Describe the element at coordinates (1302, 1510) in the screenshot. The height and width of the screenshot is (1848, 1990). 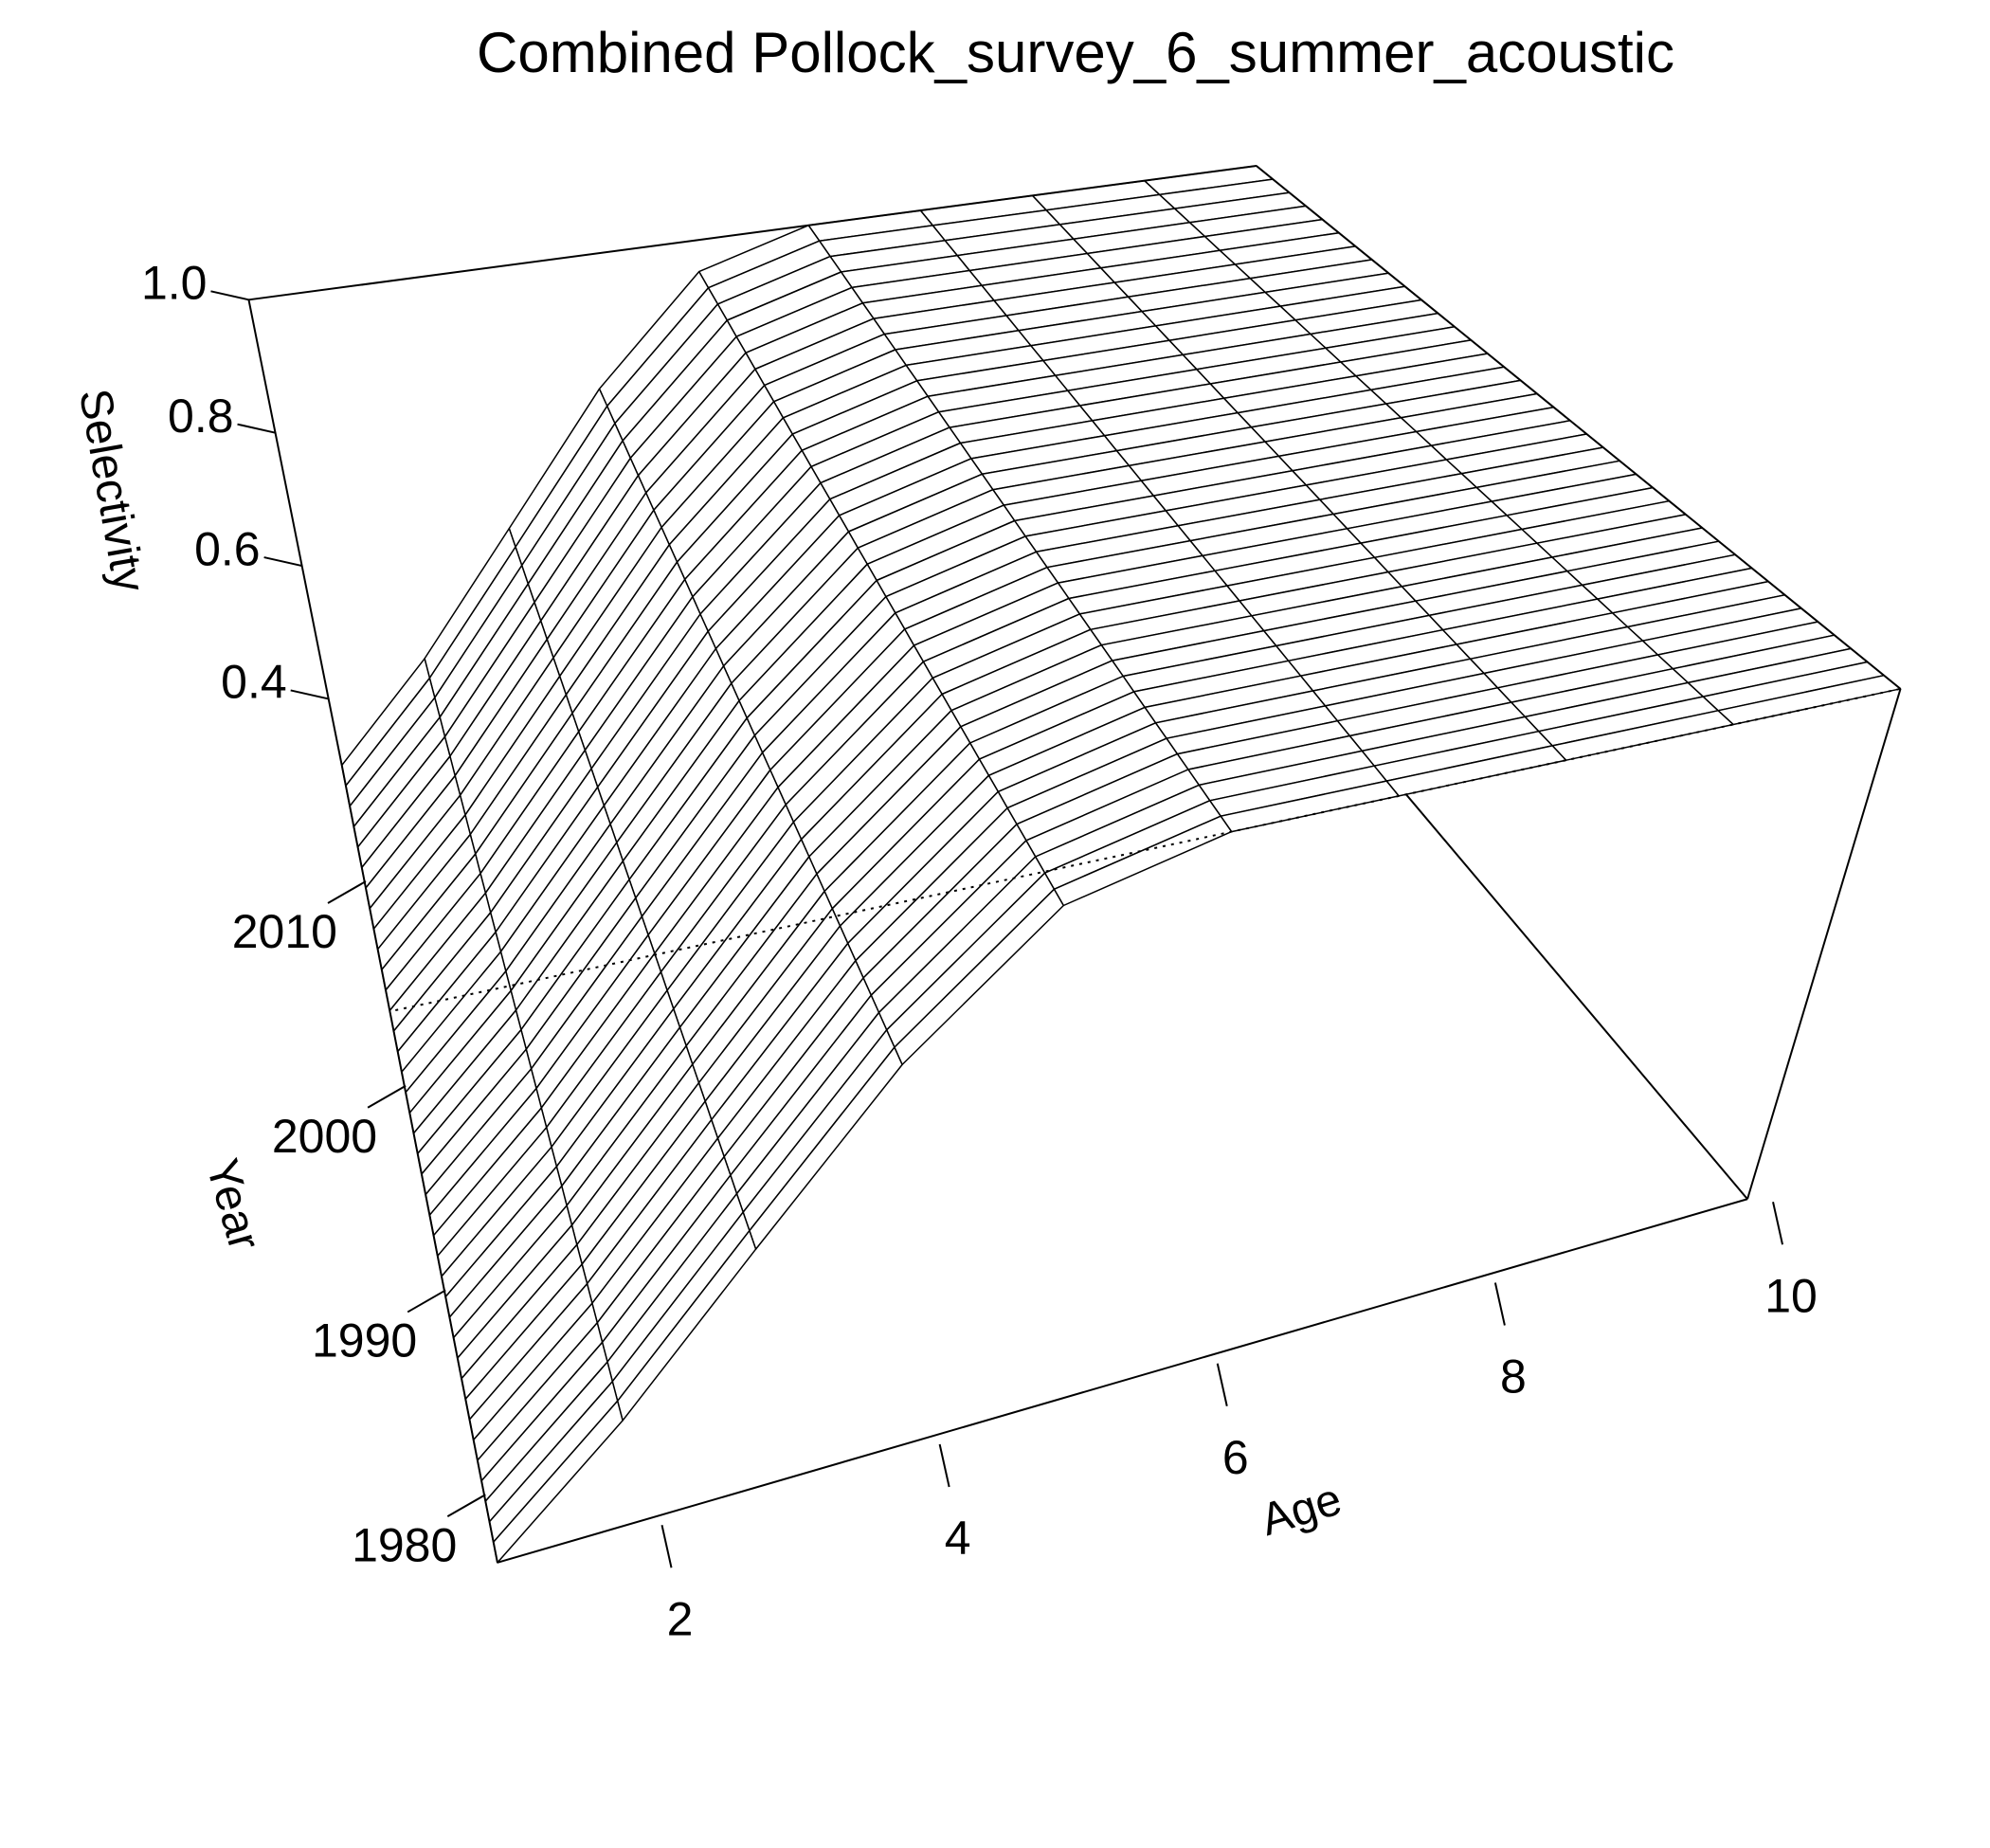
I see `x-axis-title: Age` at that location.